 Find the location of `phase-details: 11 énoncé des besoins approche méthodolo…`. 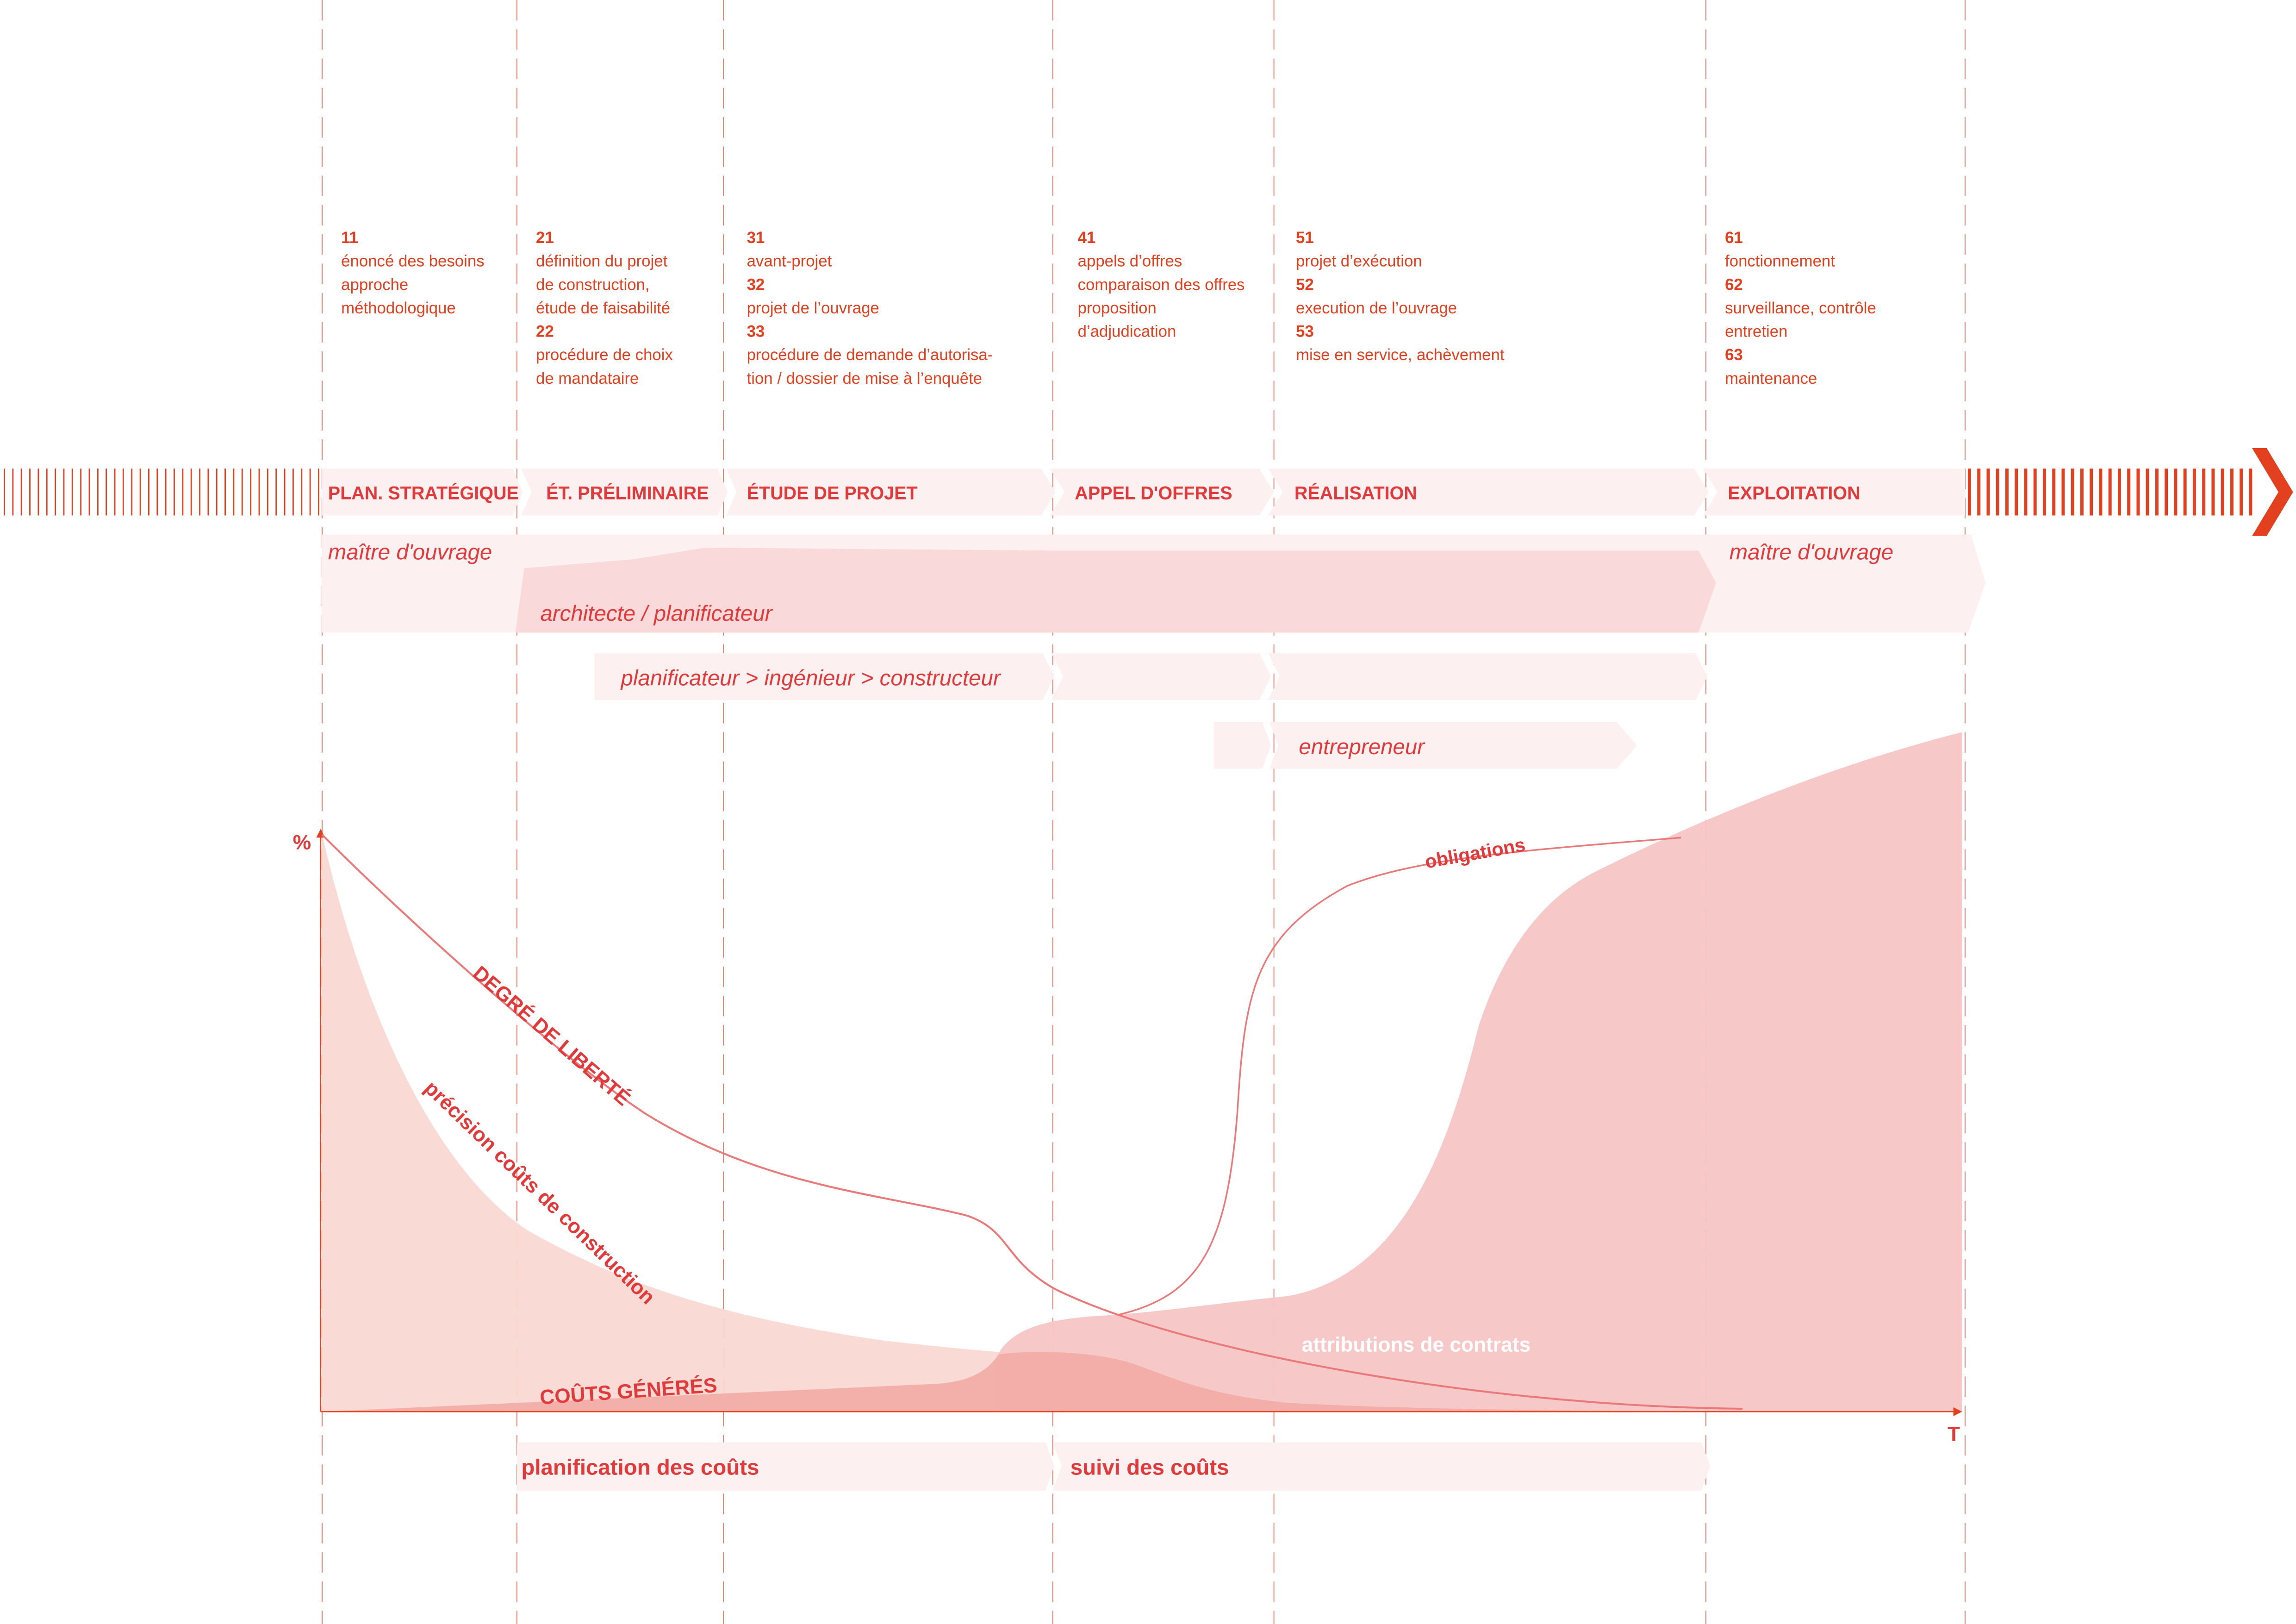

phase-details: 11 énoncé des besoins approche méthodolo… is located at coordinates (1112, 304).